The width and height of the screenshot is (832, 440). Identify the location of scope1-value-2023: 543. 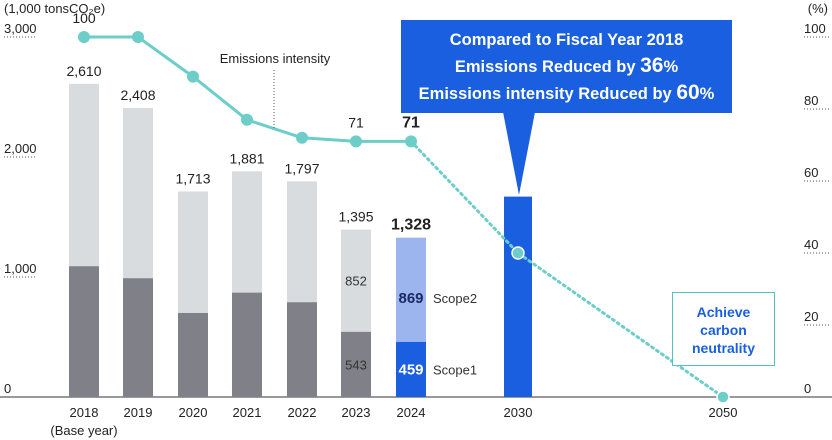
(356, 364).